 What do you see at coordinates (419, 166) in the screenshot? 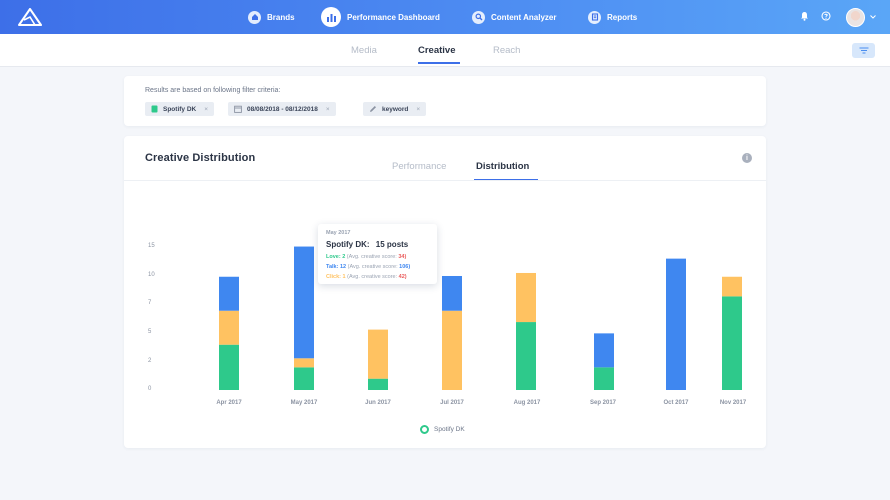
I see `tab-performance: Performance` at bounding box center [419, 166].